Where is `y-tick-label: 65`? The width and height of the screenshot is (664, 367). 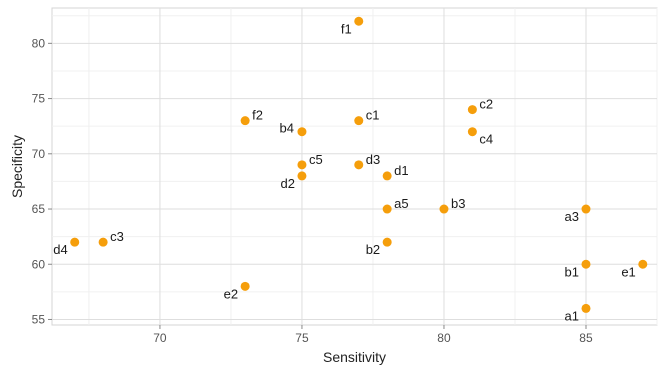
y-tick-label: 65 is located at coordinates (39, 209).